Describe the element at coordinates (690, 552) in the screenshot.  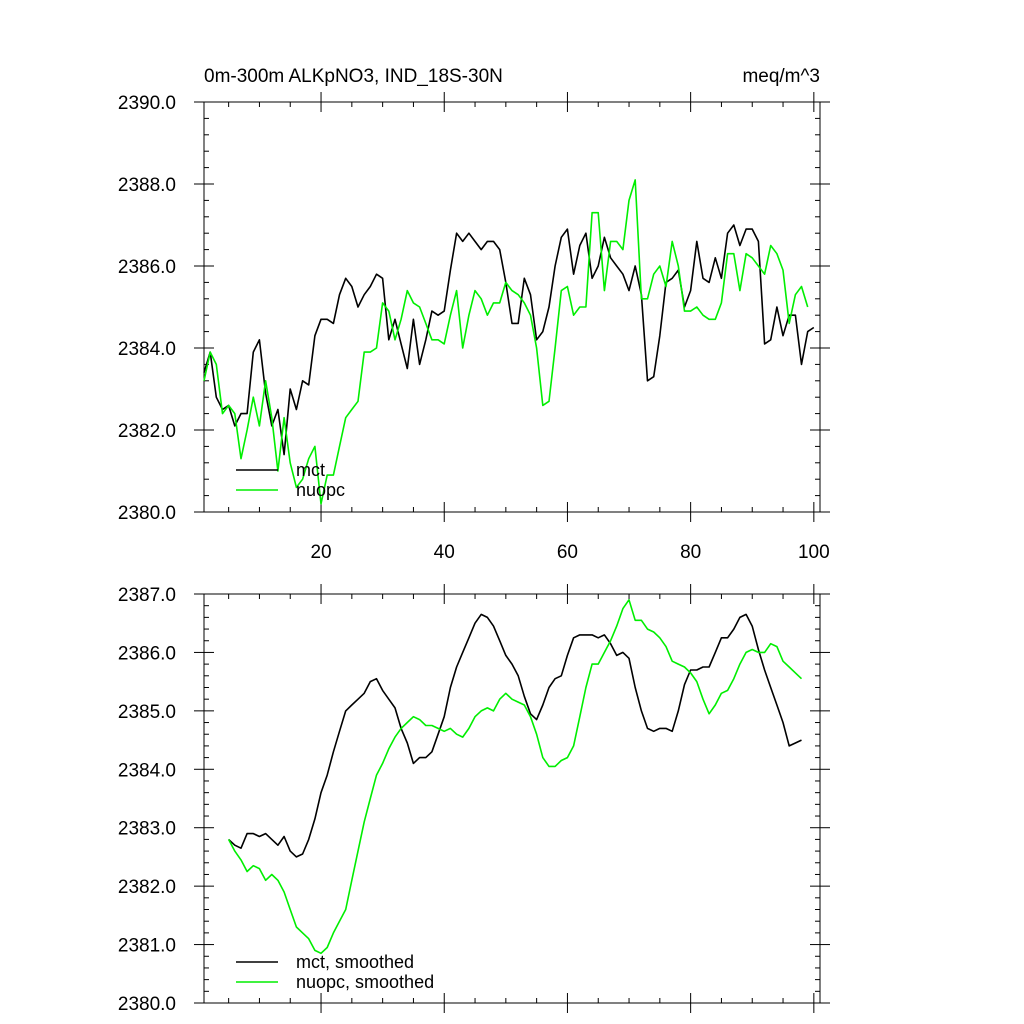
I see `x-tick-label: 80` at that location.